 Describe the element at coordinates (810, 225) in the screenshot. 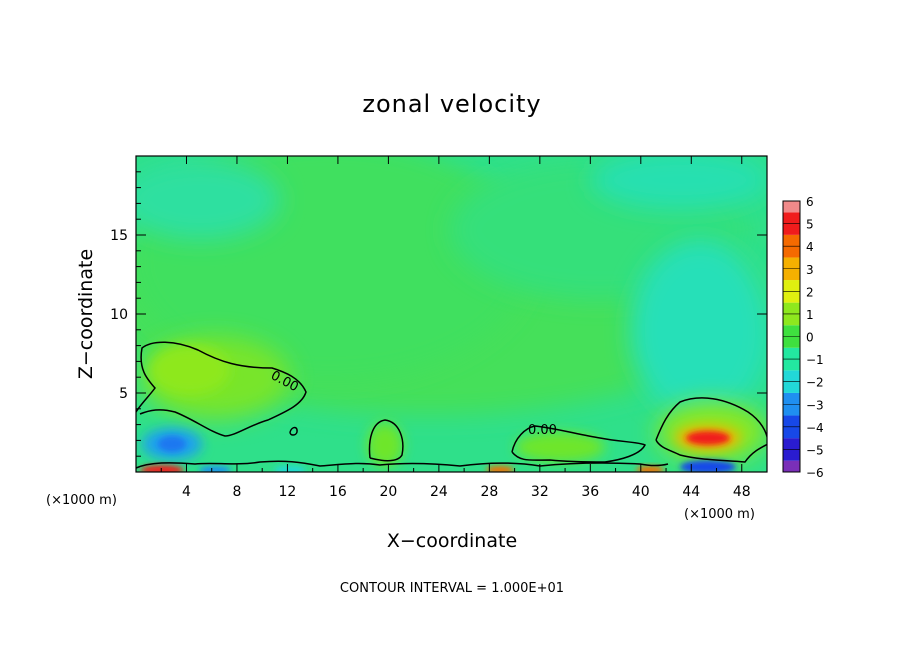

I see `colorbar-label: 5` at that location.